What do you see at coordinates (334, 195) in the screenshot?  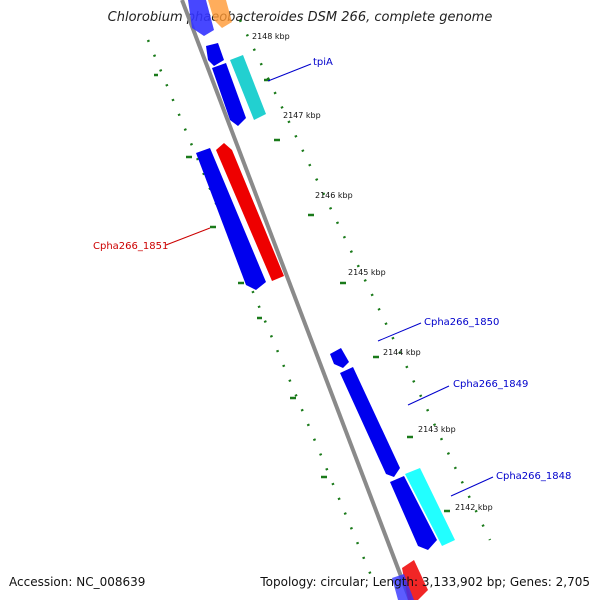 I see `tick-label-2146: 2146 kbp` at bounding box center [334, 195].